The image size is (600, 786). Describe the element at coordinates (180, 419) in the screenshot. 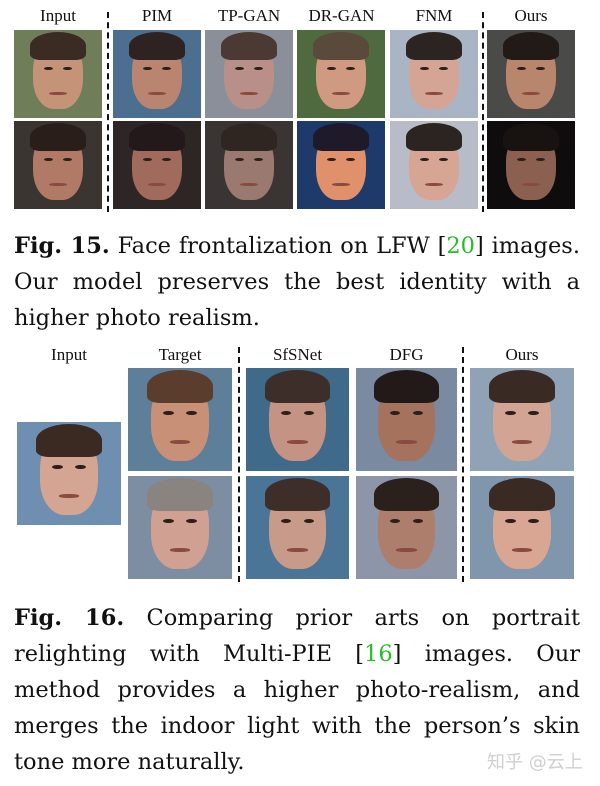

I see `face-image-target-row1` at that location.